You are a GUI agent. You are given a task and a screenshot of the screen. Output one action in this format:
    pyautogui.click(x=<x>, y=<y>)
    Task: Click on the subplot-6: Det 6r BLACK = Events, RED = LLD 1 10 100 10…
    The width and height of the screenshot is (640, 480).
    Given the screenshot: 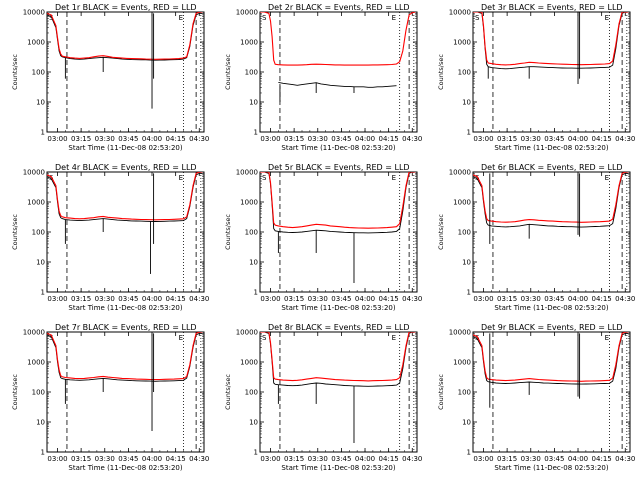 What is the action you would take?
    pyautogui.click(x=536, y=237)
    